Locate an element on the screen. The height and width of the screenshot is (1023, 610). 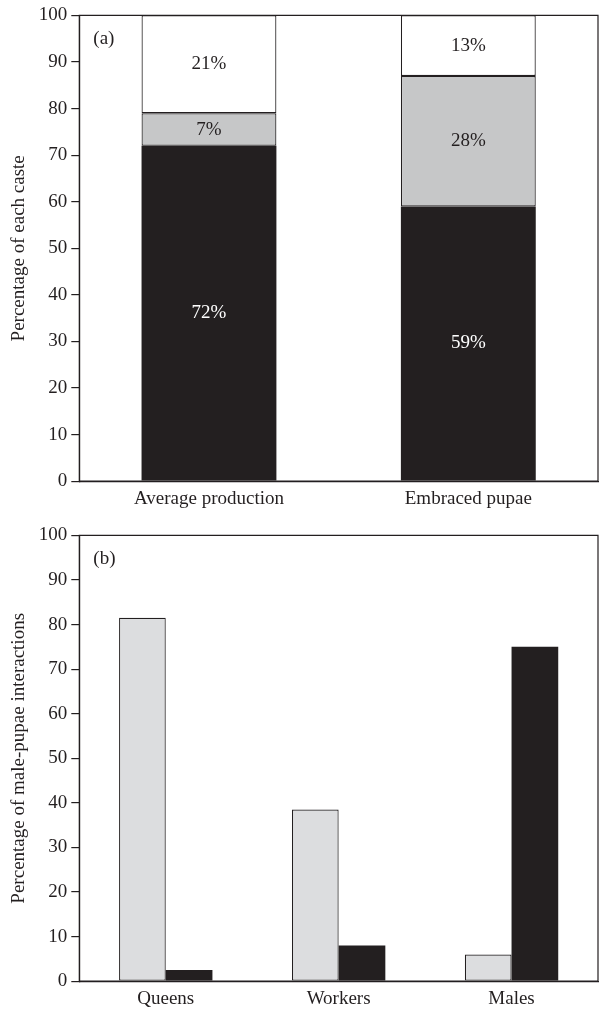
x-tick-label: Queens is located at coordinates (166, 997).